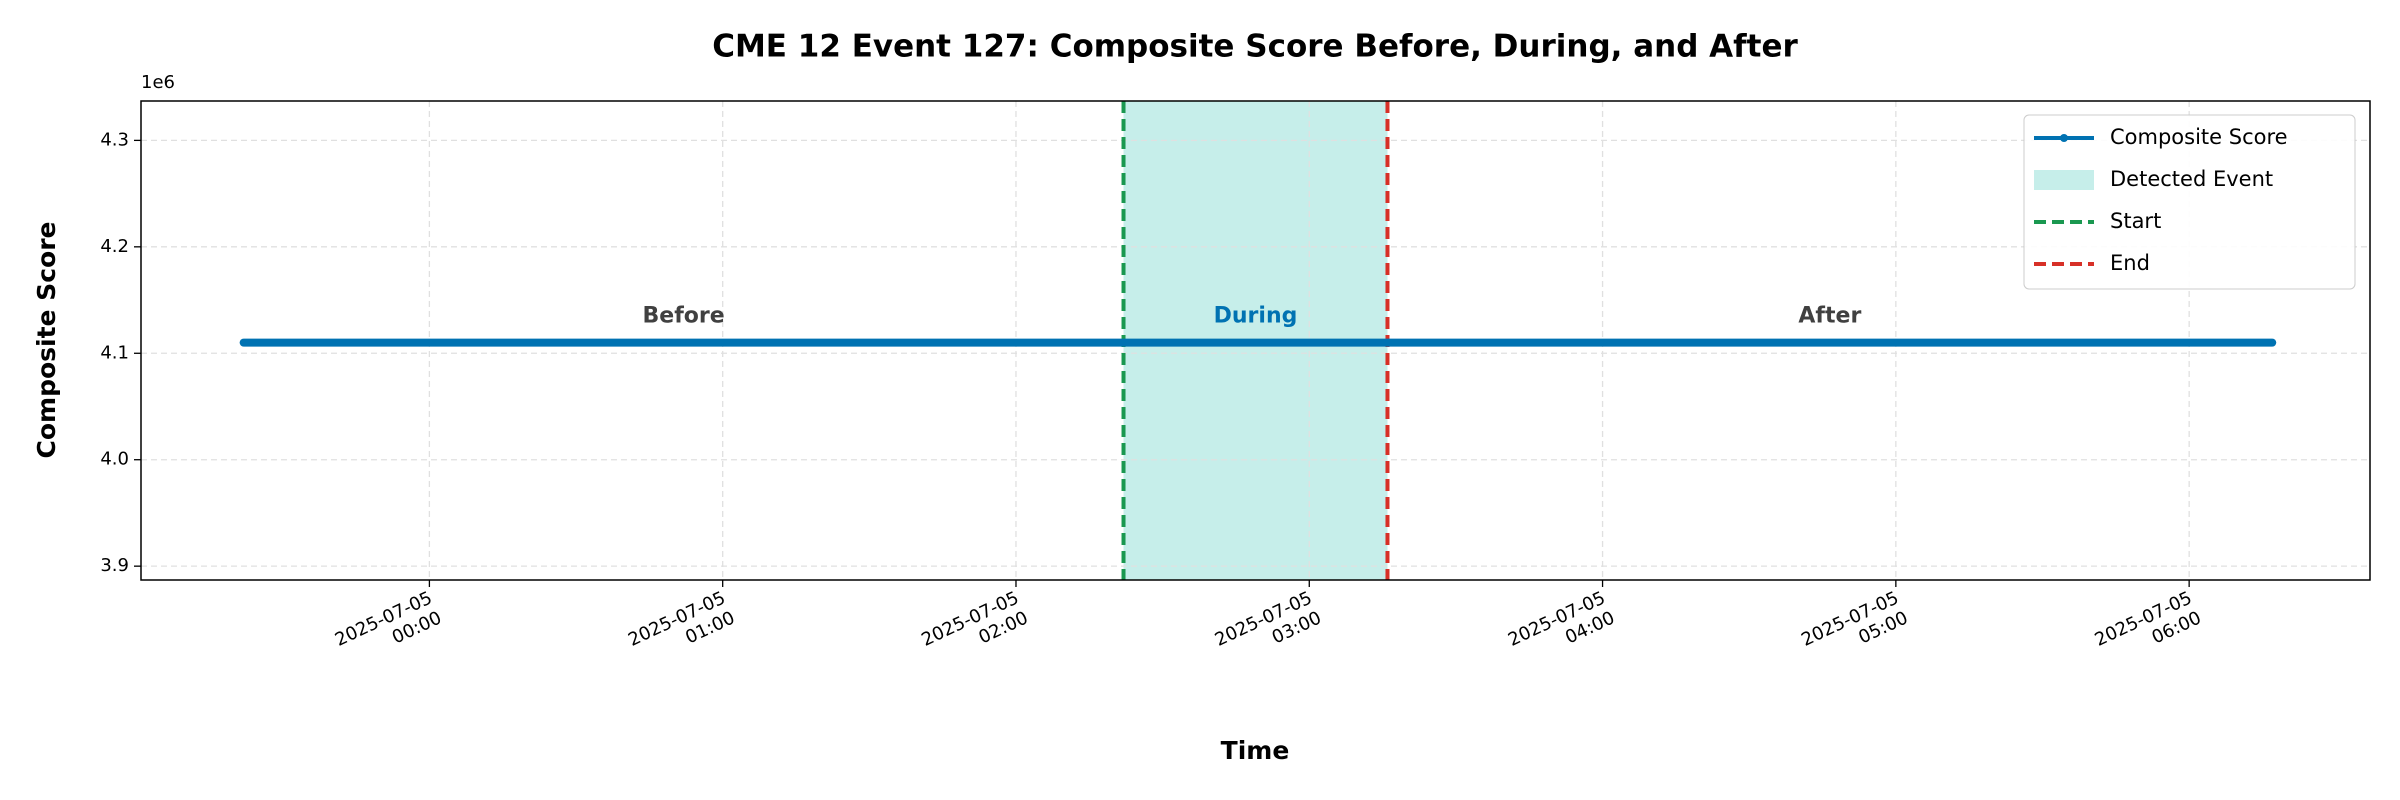  Describe the element at coordinates (114, 565) in the screenshot. I see `y-tick-label: 3.9` at that location.